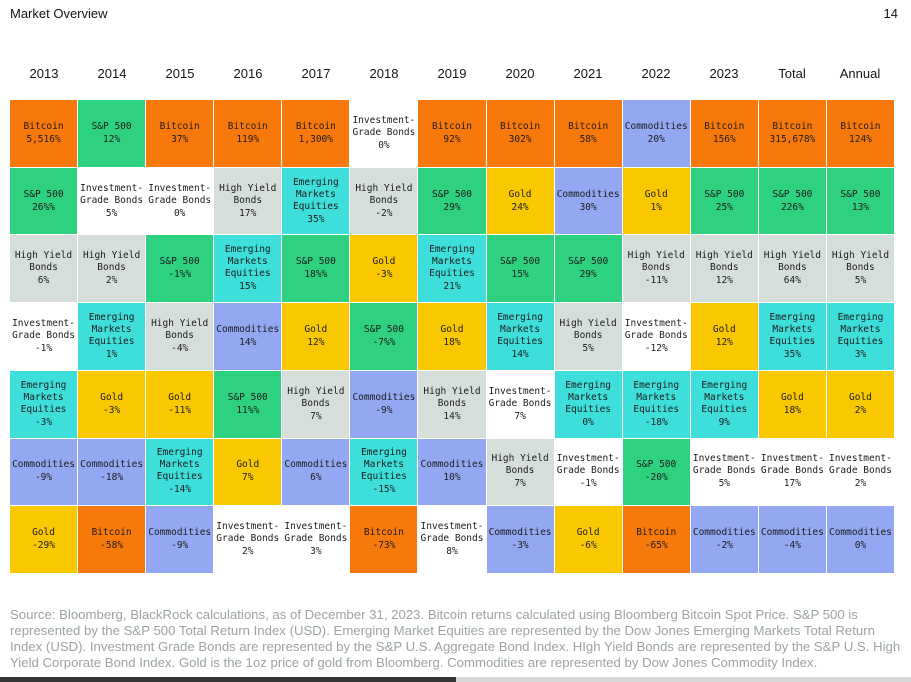 This screenshot has height=682, width=911. I want to click on return-value: 10%, so click(452, 478).